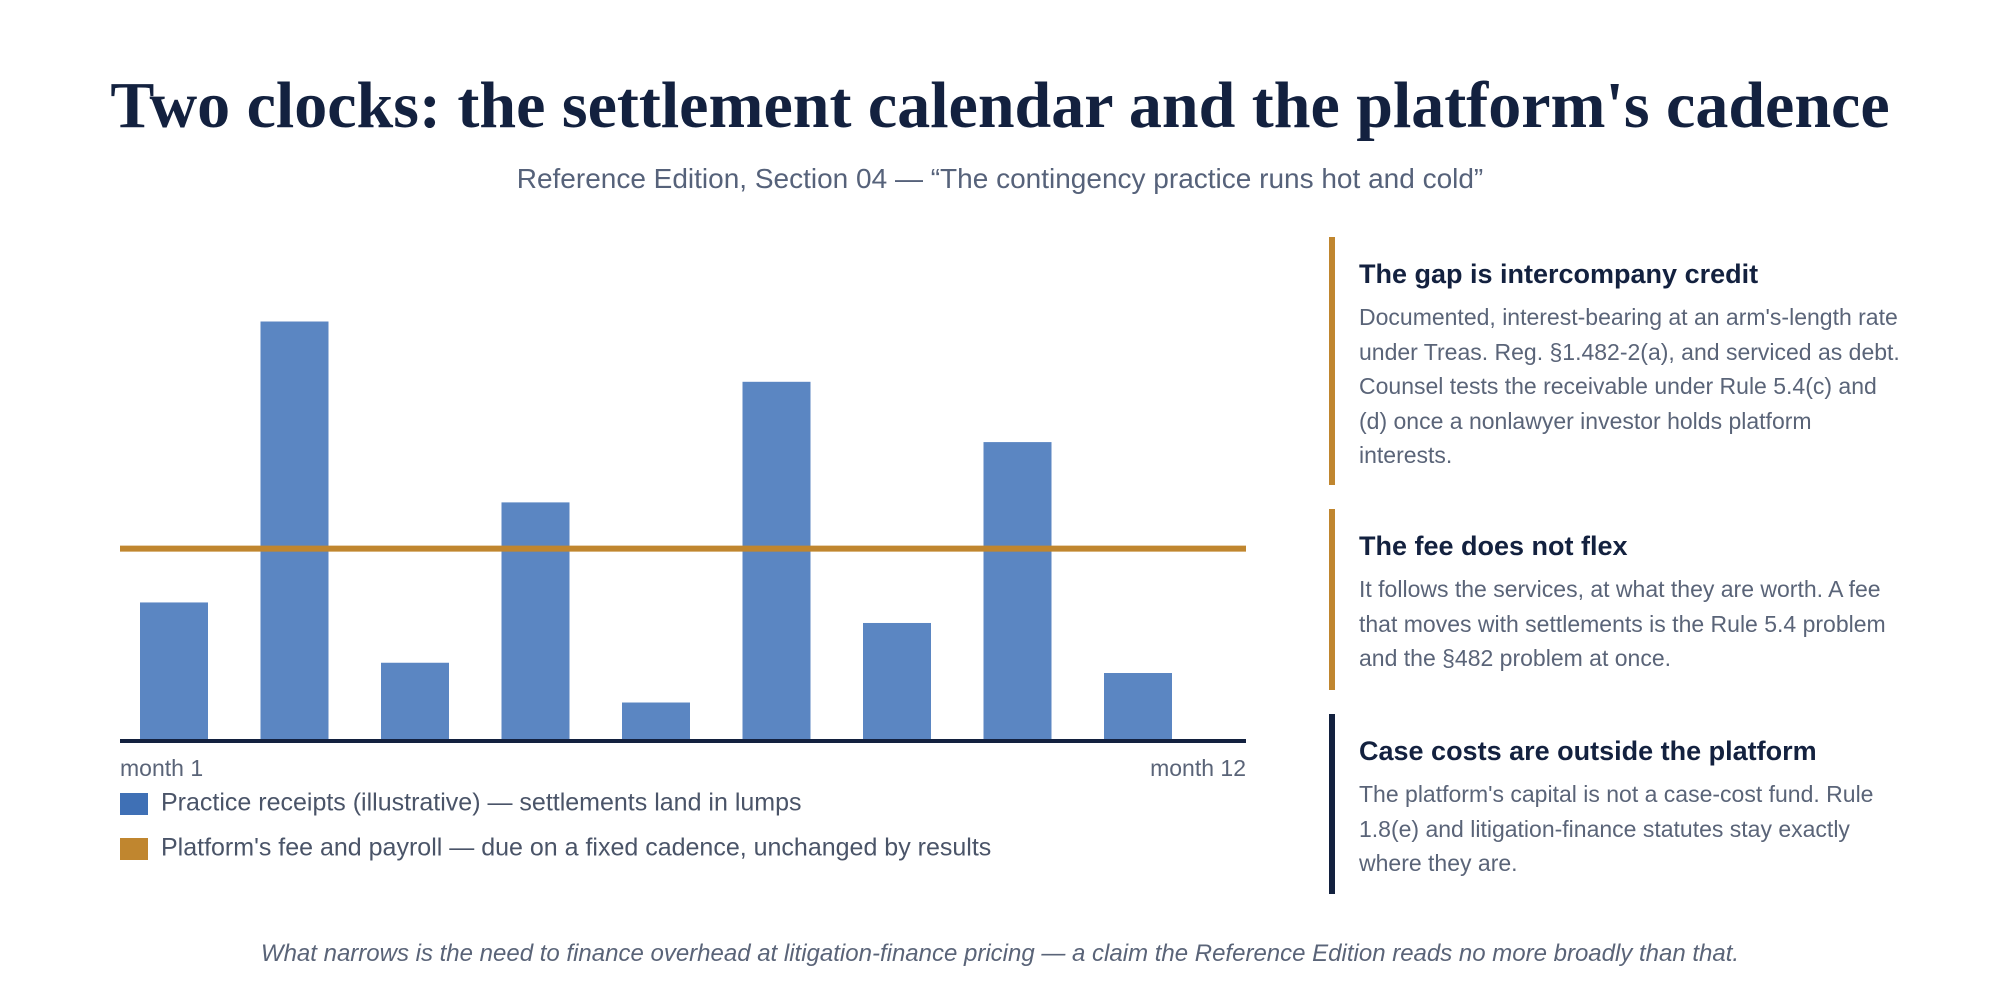 The height and width of the screenshot is (1000, 2000). I want to click on x-tick-label: month 1, so click(161, 768).